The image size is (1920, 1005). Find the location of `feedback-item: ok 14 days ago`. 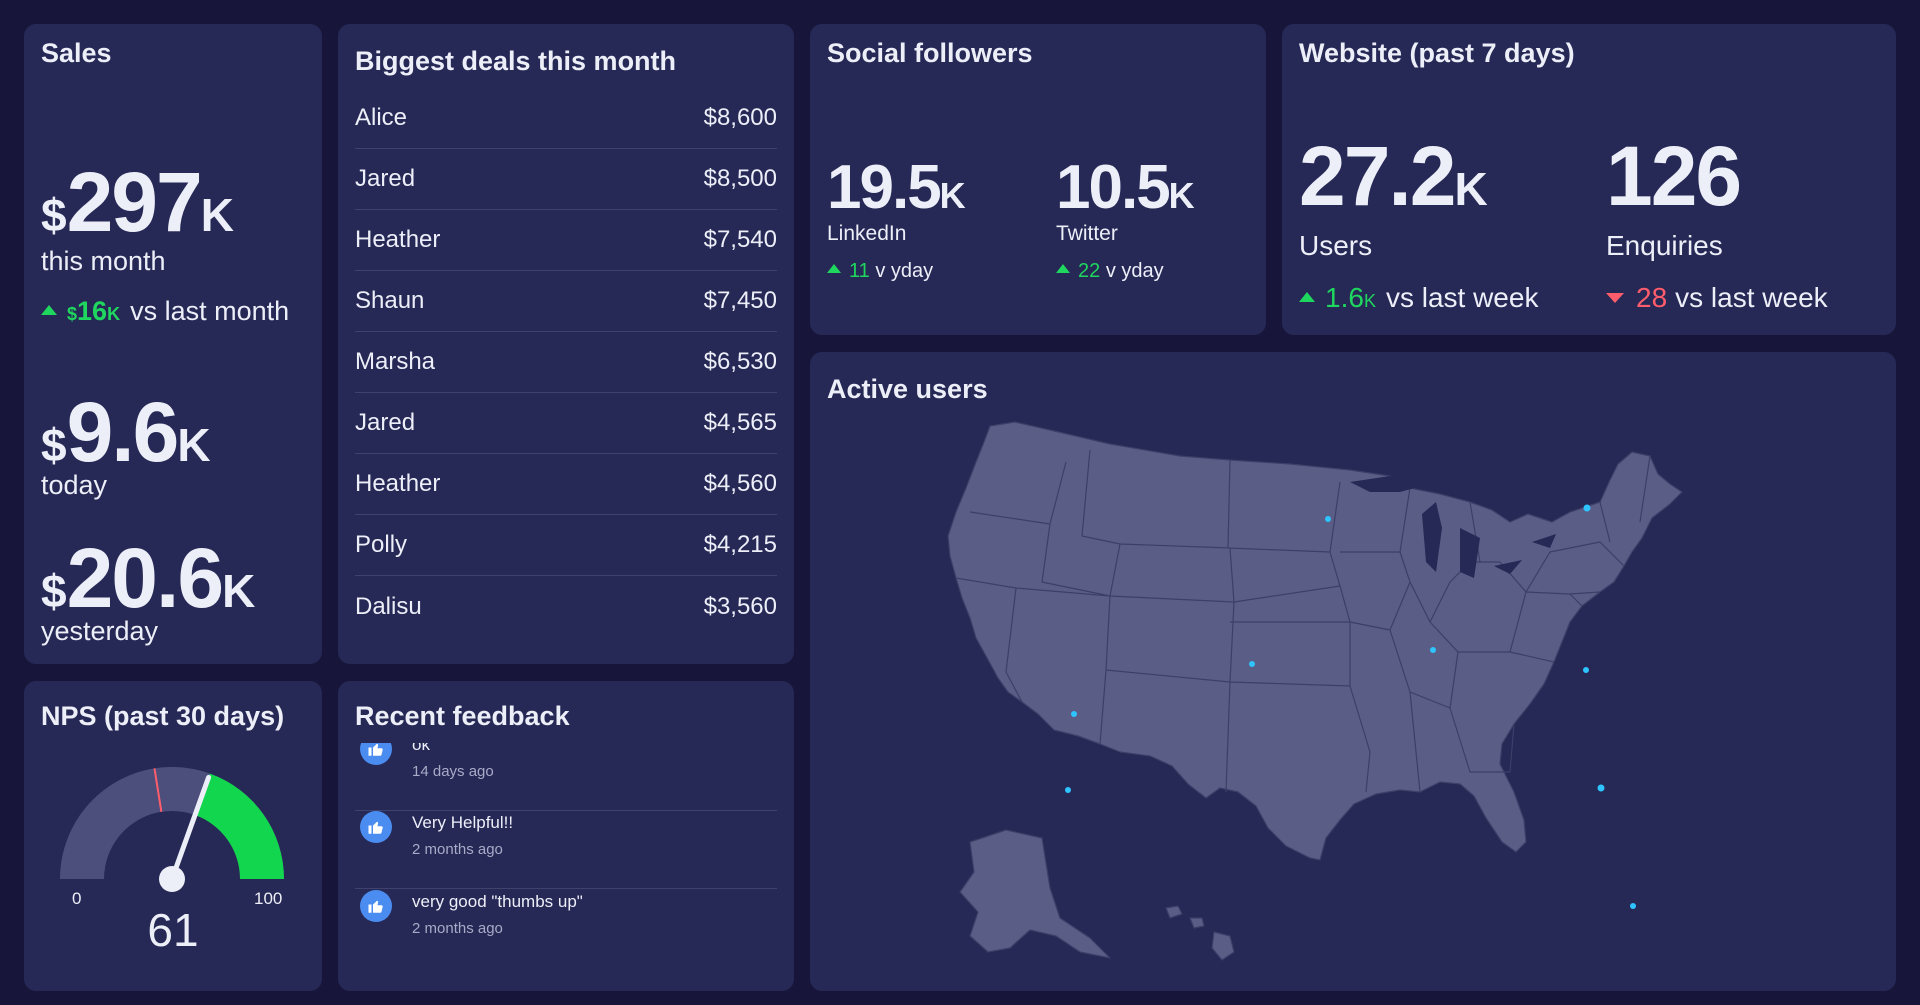

feedback-item: ok 14 days ago is located at coordinates (566, 777).